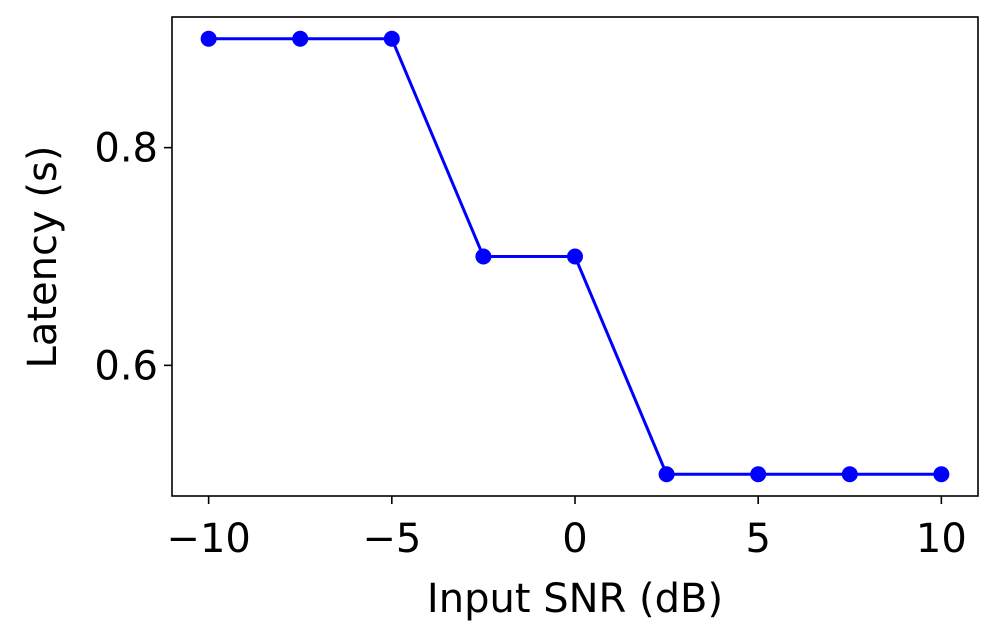 Image resolution: width=997 pixels, height=639 pixels. I want to click on x-tick-label: 0, so click(574, 539).